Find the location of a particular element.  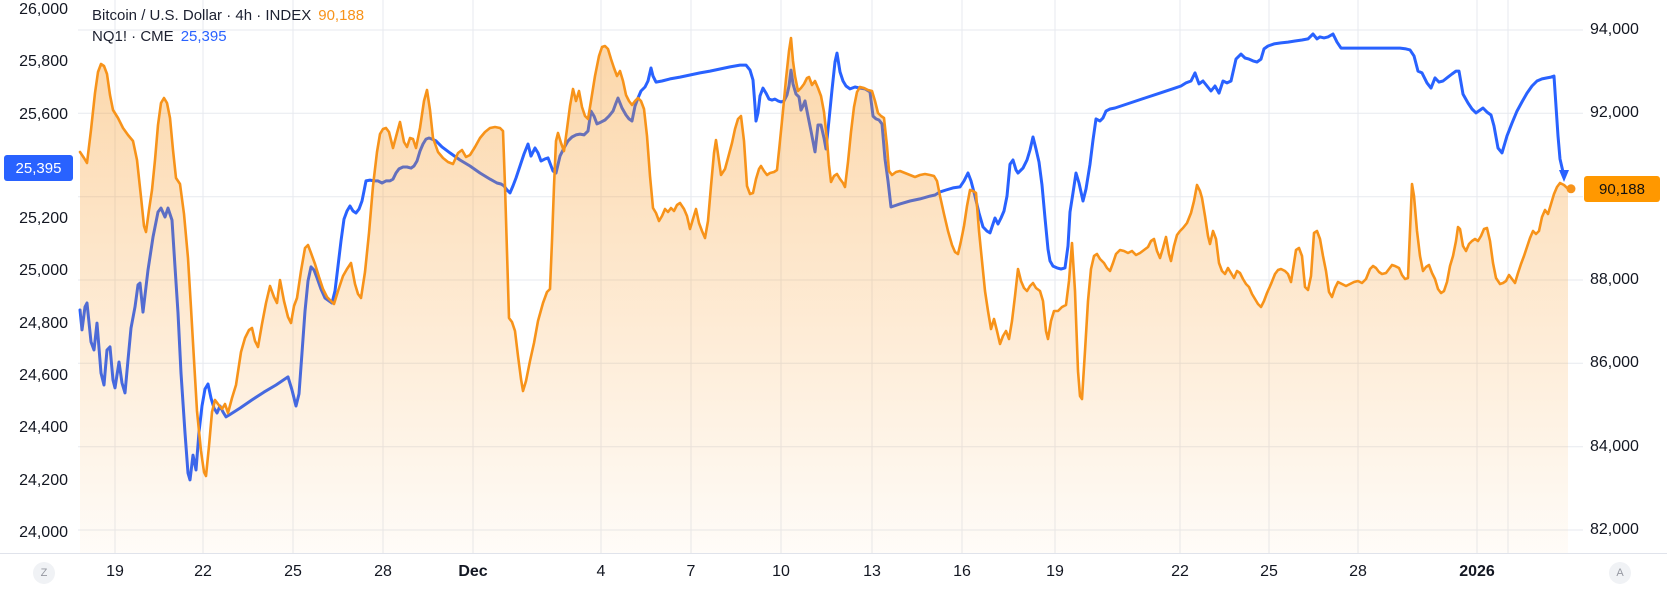

legend-title-nq: NQ1! · CME is located at coordinates (133, 36).